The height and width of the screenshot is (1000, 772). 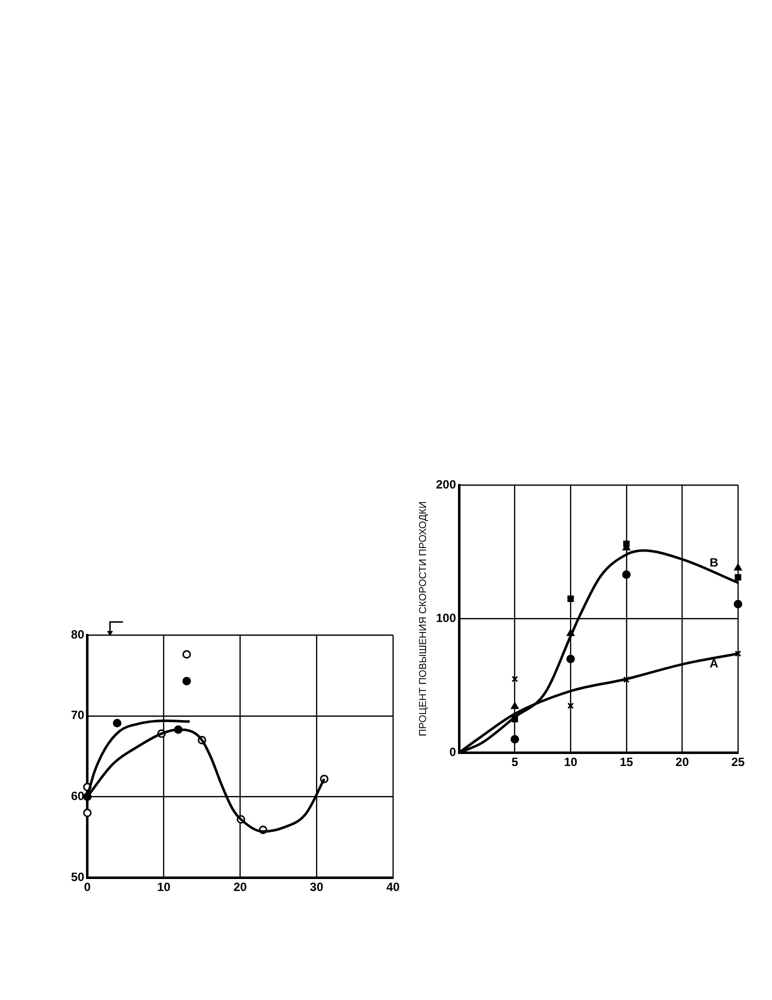 I want to click on series-label: B, so click(x=714, y=563).